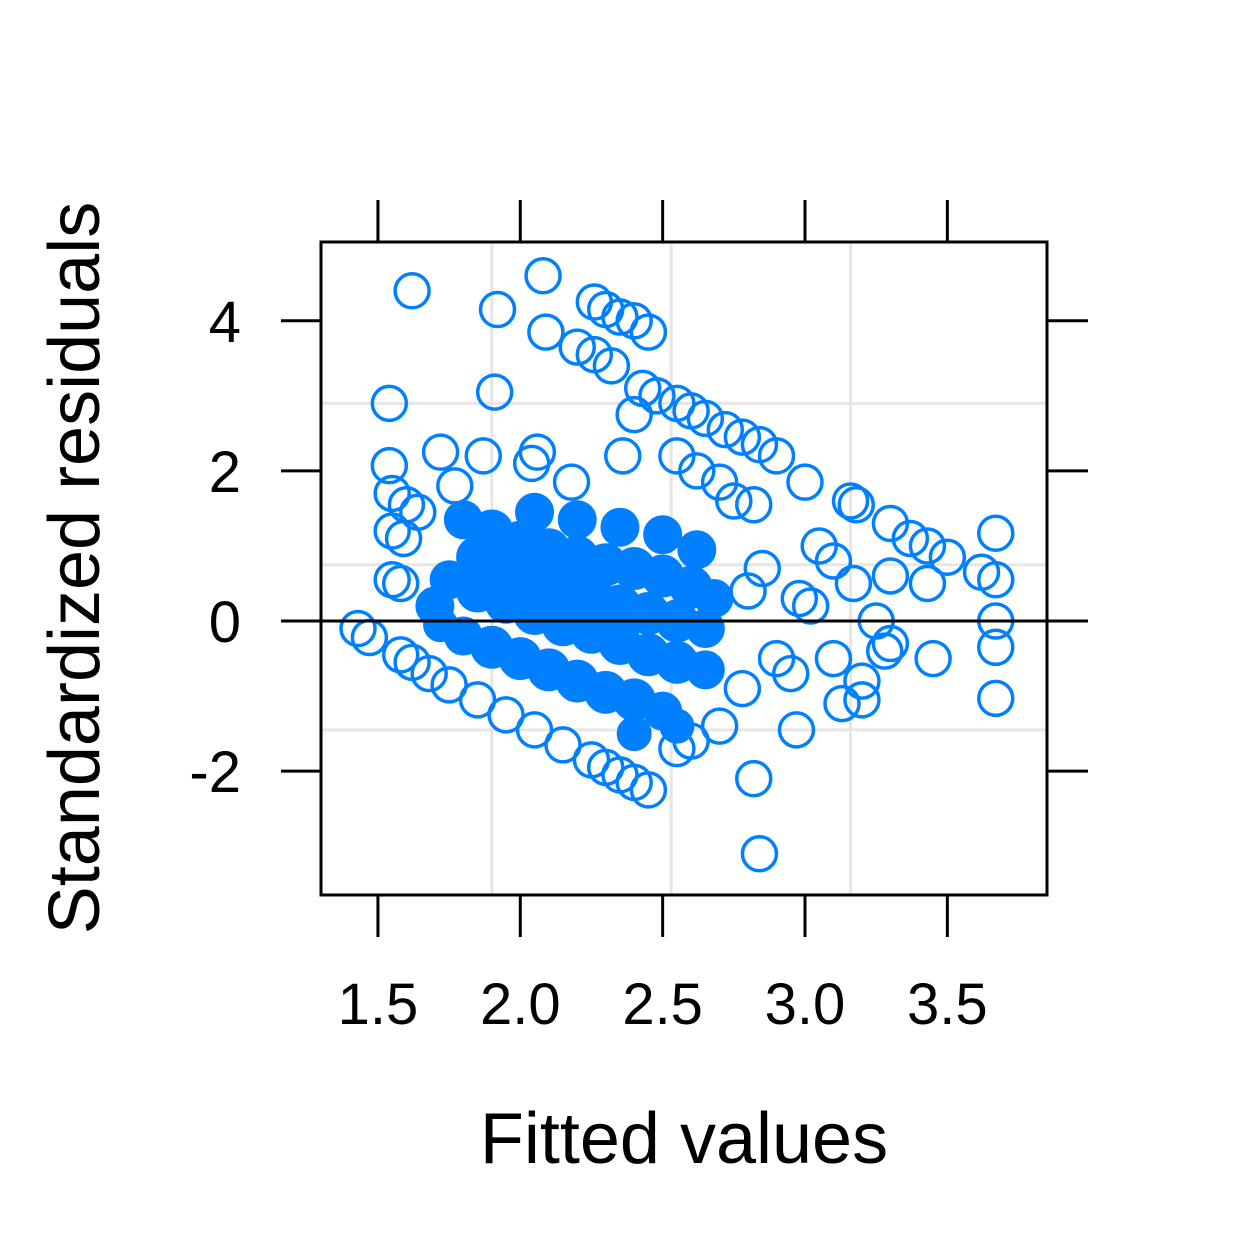 The image size is (1250, 1250). I want to click on y-tick-label: 4, so click(225, 322).